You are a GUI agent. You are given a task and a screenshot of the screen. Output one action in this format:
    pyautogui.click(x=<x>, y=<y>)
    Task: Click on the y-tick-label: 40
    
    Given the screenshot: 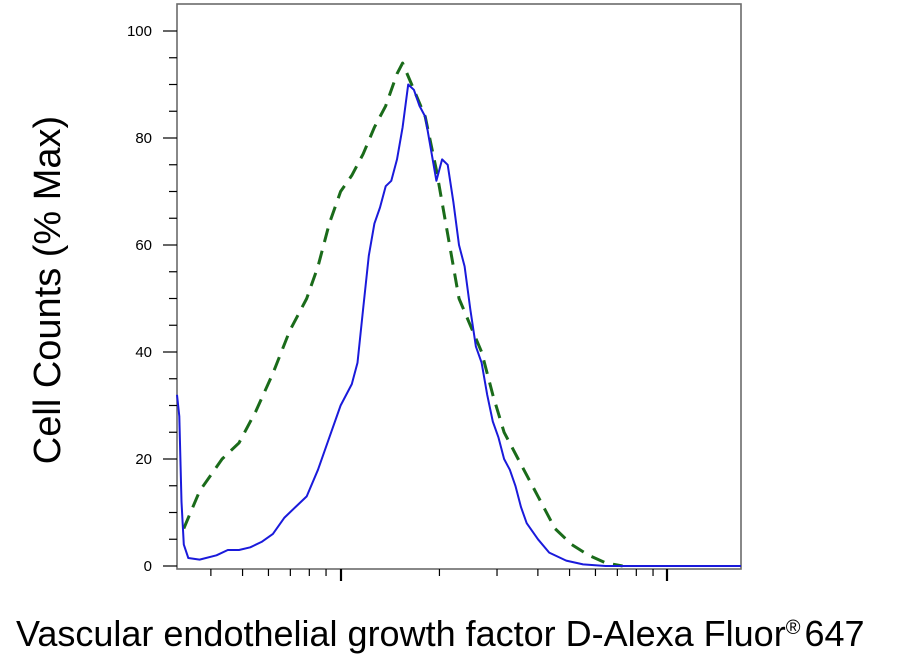 What is the action you would take?
    pyautogui.click(x=143, y=352)
    